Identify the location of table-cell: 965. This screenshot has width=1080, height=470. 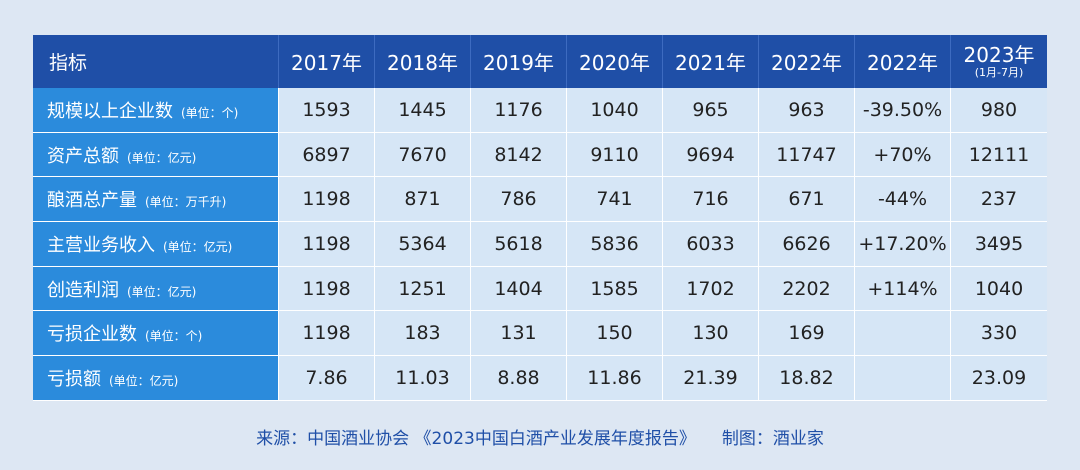
(711, 110).